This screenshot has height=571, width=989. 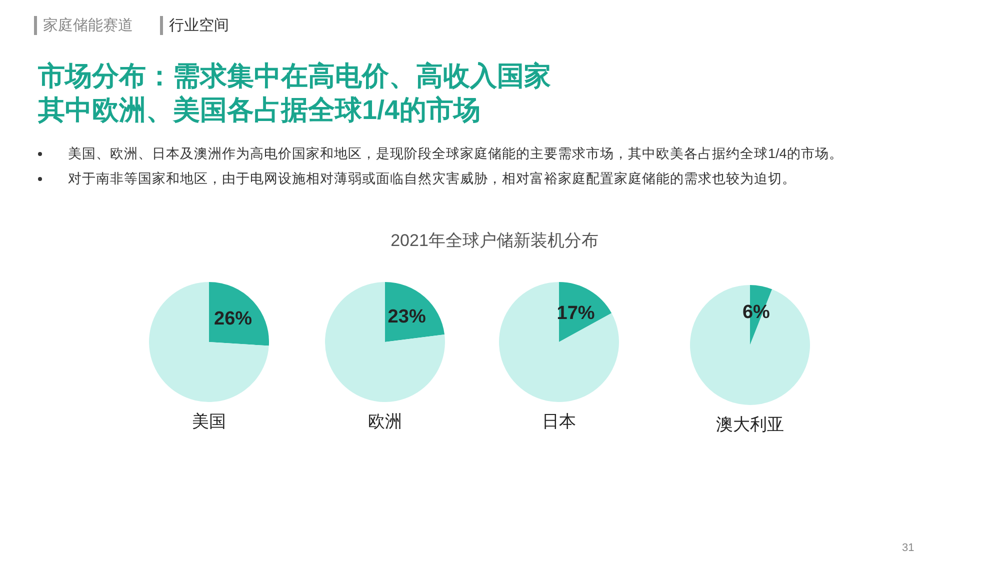 I want to click on text: 对于南非等国家和地区，由于电网设施相对薄弱或面临自然灾害威胁，相对富裕家庭配置家庭储能的需求也较为迫切。, so click(x=432, y=178).